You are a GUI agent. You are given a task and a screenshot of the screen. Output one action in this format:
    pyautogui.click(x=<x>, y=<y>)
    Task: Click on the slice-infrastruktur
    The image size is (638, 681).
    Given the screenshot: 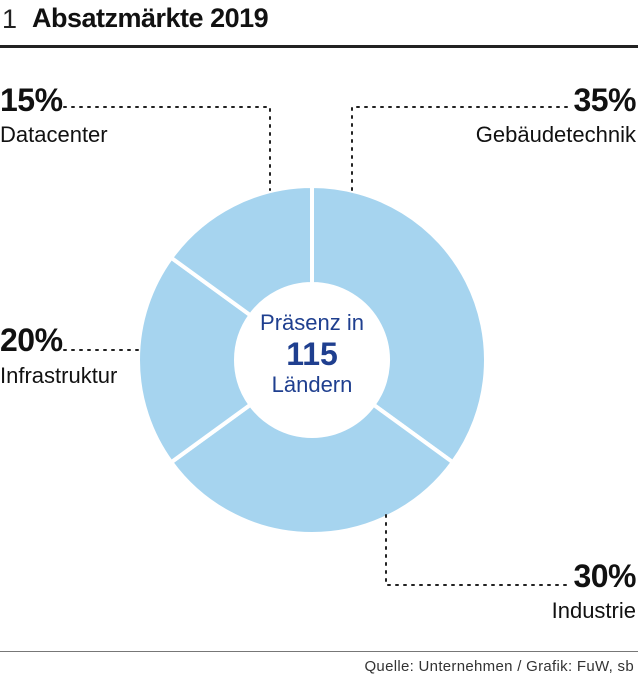 What is the action you would take?
    pyautogui.click(x=195, y=360)
    